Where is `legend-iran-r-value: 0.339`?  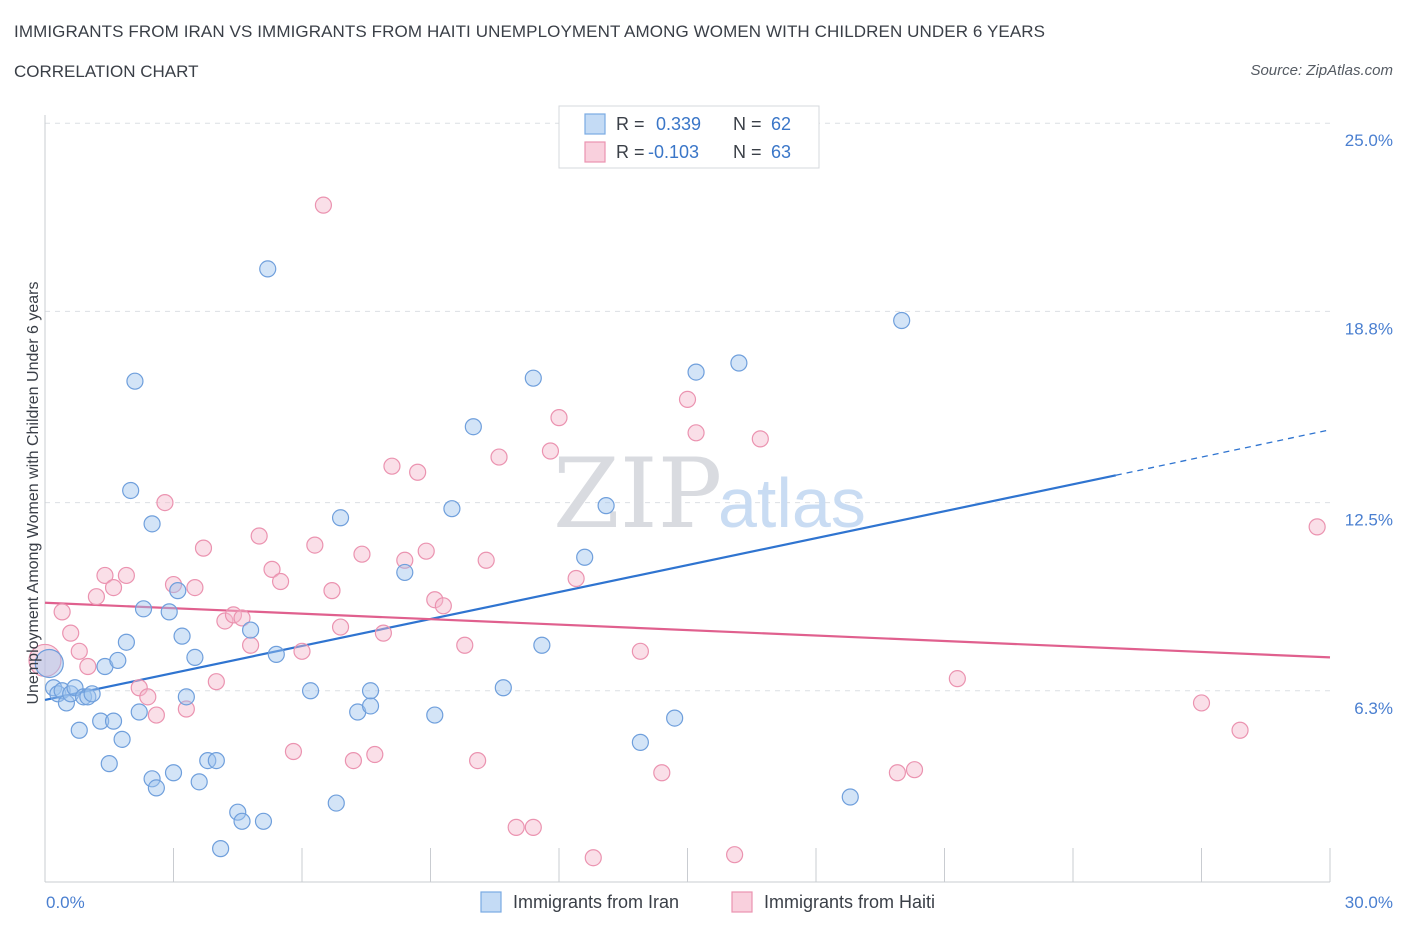
legend-iran-r-value: 0.339 is located at coordinates (678, 124).